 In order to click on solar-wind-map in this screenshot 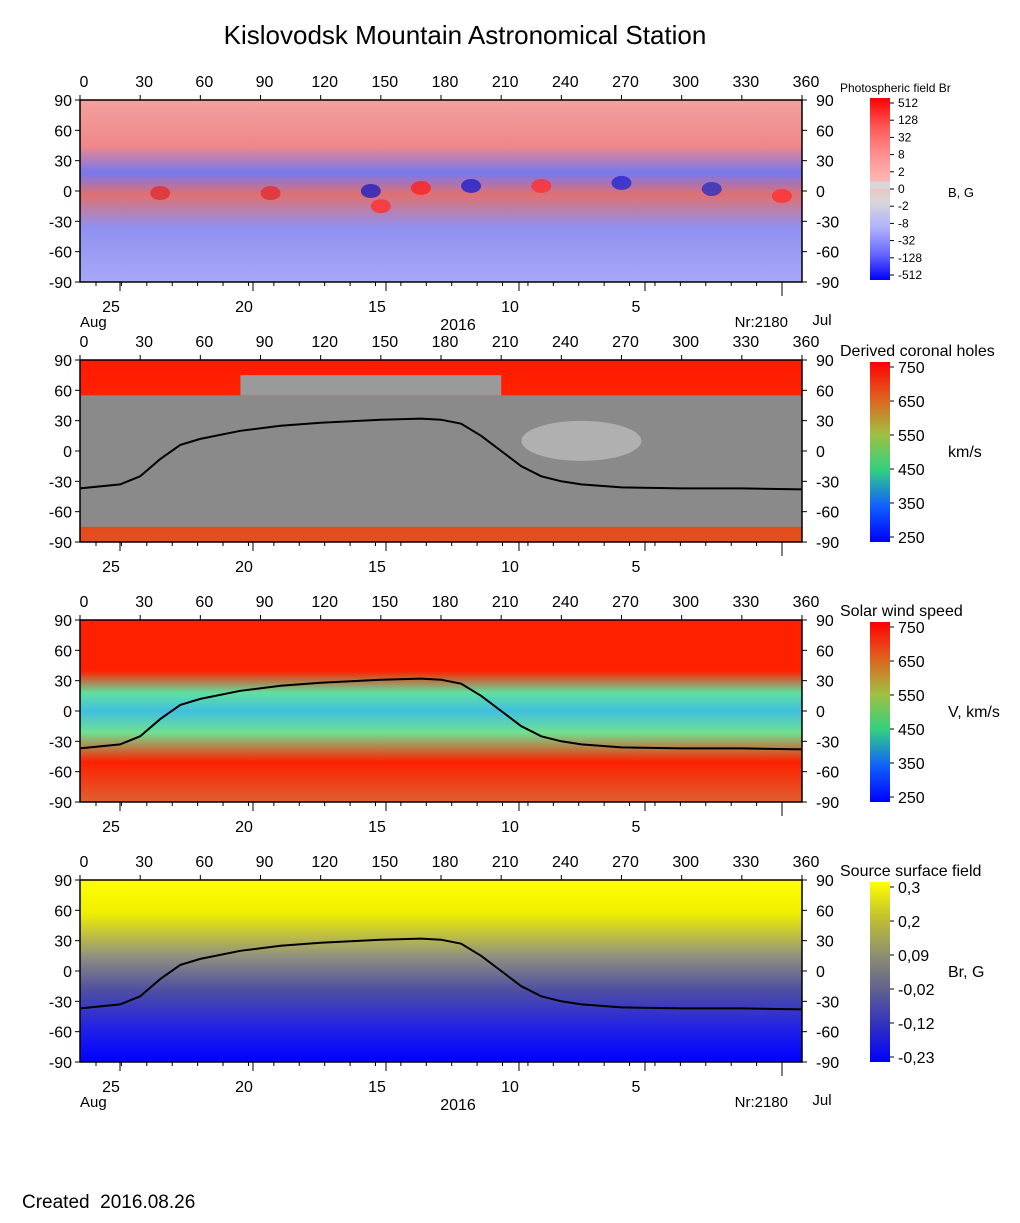, I will do `click(441, 711)`.